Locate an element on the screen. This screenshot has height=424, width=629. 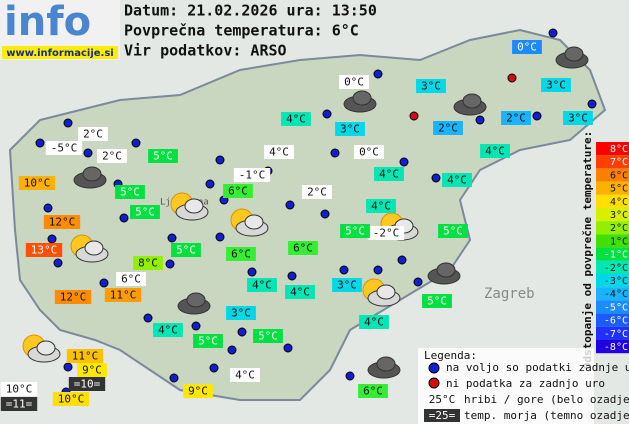
scale-label: -5°C is located at coordinates (616, 307).